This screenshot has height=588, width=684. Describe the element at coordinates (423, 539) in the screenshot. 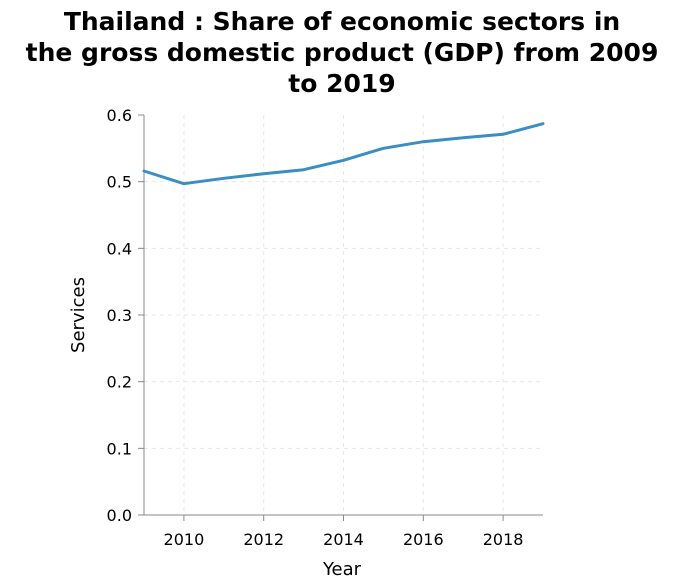

I see `x-tick-label: 2016` at that location.